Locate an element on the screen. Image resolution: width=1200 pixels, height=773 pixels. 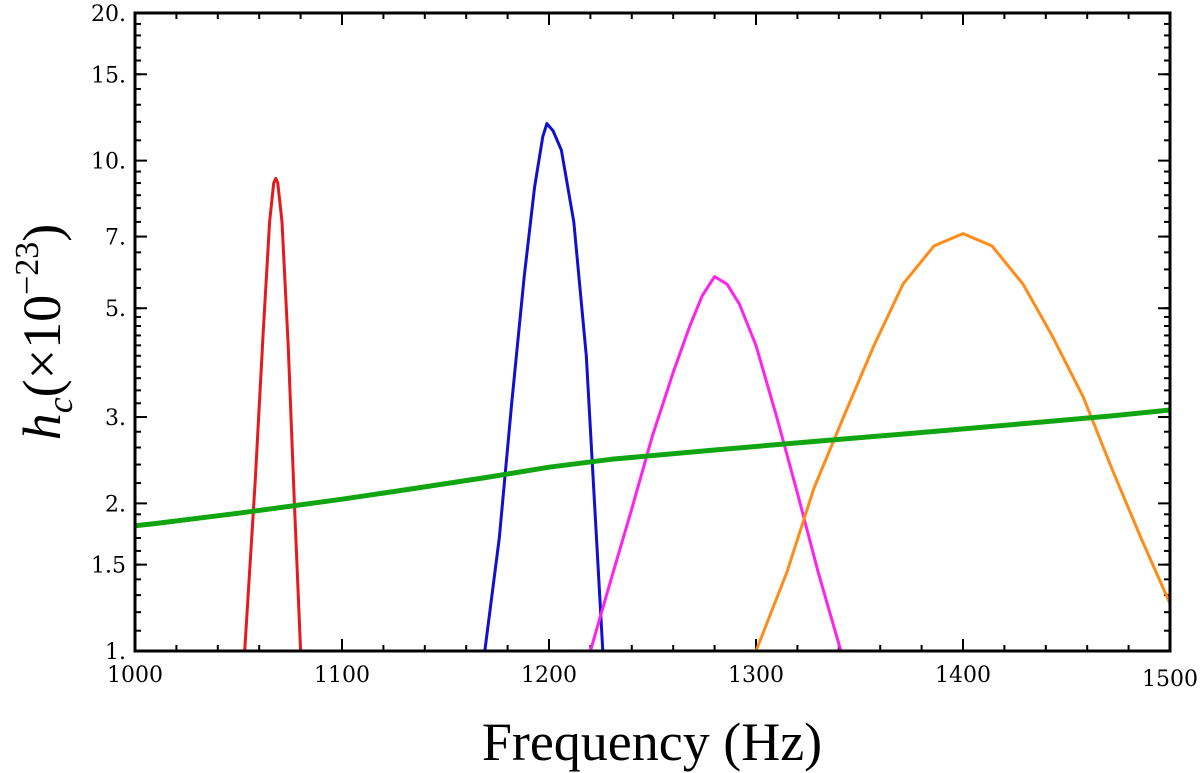
x-axis-title: Frequency (Hz) is located at coordinates (652, 742).